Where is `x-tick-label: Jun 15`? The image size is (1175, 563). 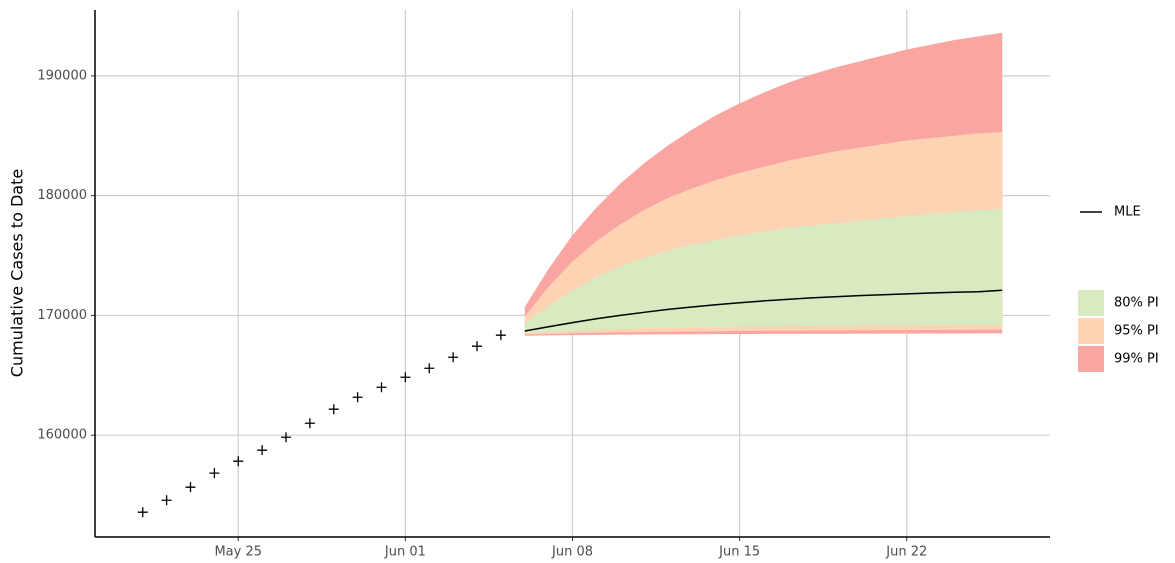
x-tick-label: Jun 15 is located at coordinates (739, 552).